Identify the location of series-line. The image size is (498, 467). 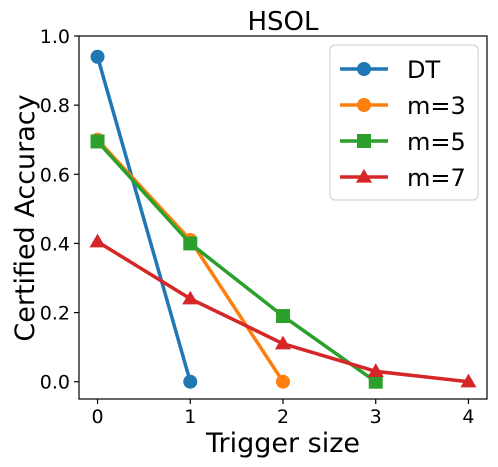
(143, 219).